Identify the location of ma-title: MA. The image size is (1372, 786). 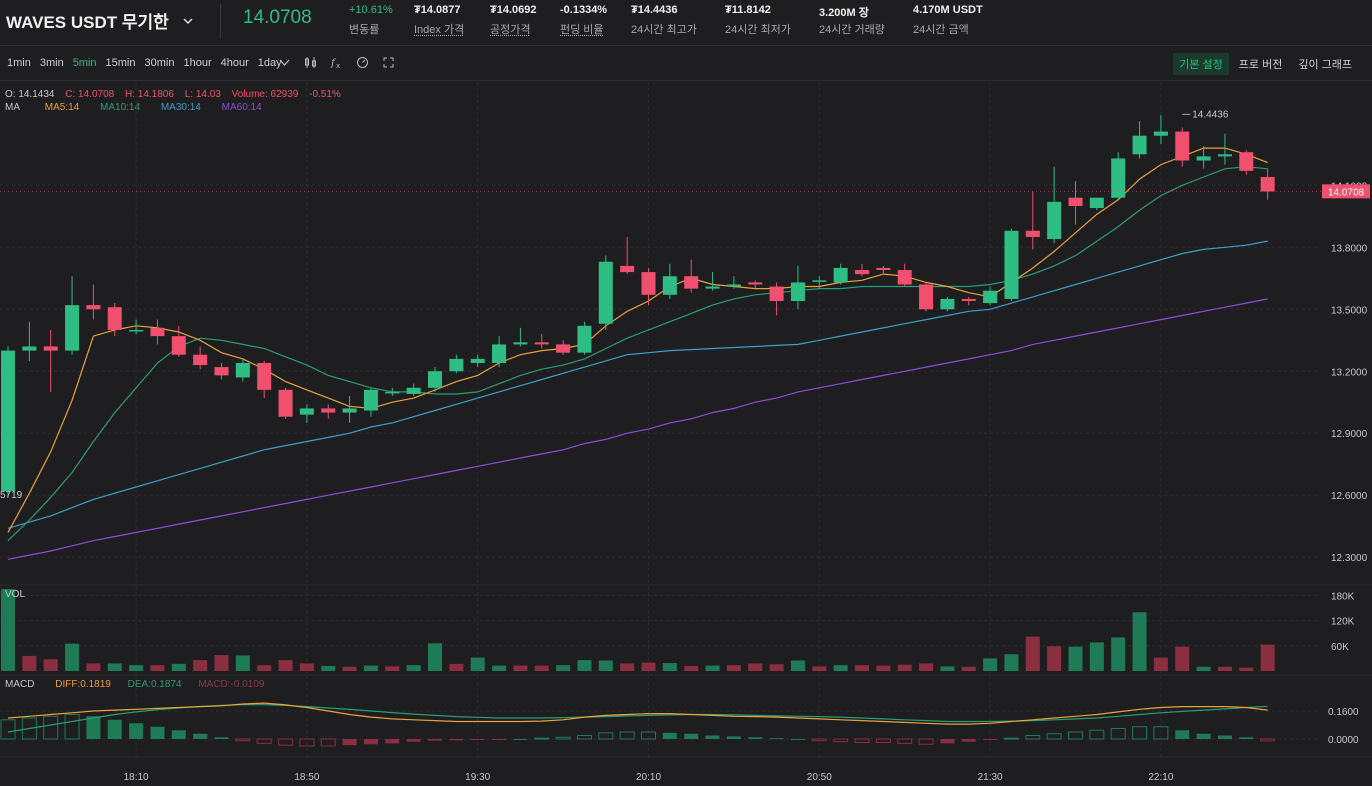
(12, 107).